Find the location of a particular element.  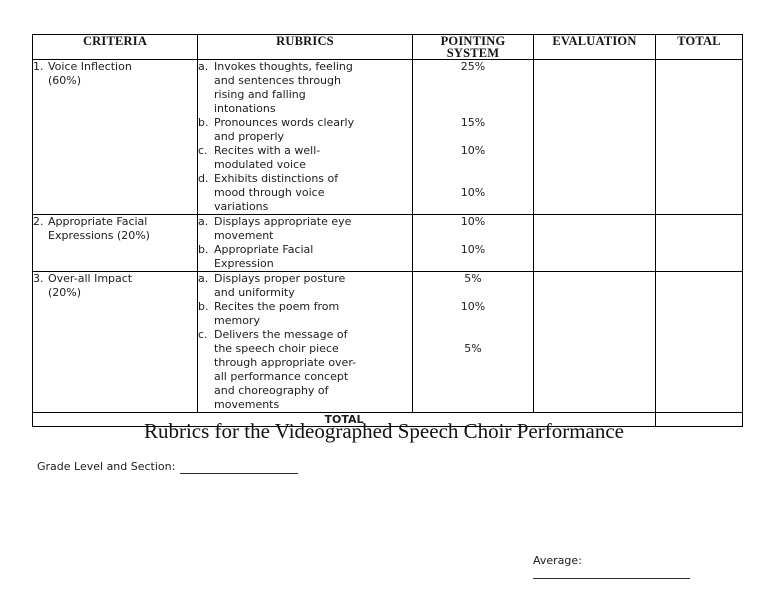

header-pointing-system: POINTING SYSTEM is located at coordinates (473, 47).